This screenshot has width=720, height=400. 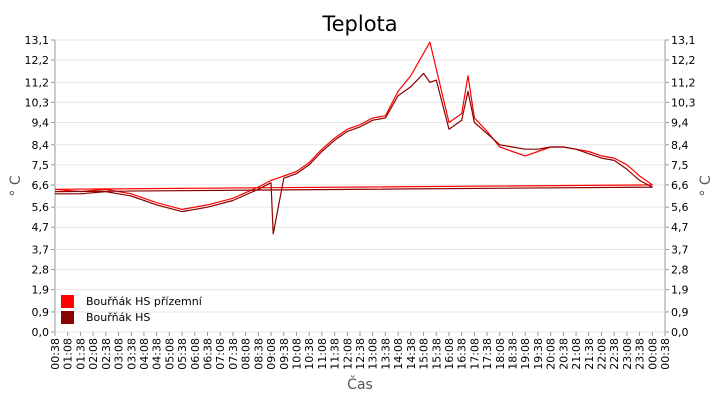 I want to click on x-tick-label: 04:38, so click(x=157, y=354).